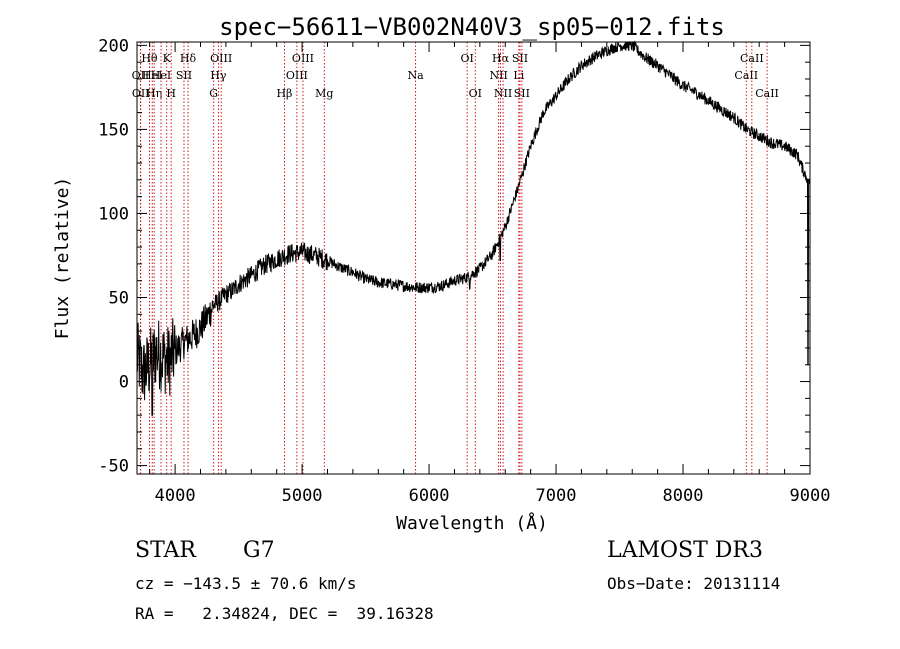  What do you see at coordinates (62, 258) in the screenshot?
I see `y-axis-label: Flux (relative)` at bounding box center [62, 258].